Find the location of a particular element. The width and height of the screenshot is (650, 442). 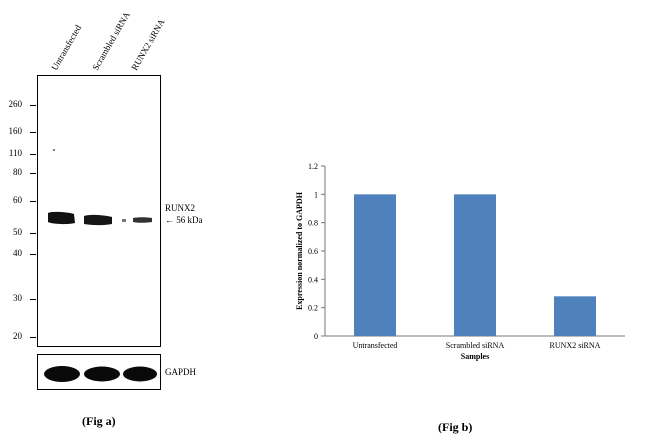

y-axis-label: Expression normalized to GAPDH is located at coordinates (299, 250).